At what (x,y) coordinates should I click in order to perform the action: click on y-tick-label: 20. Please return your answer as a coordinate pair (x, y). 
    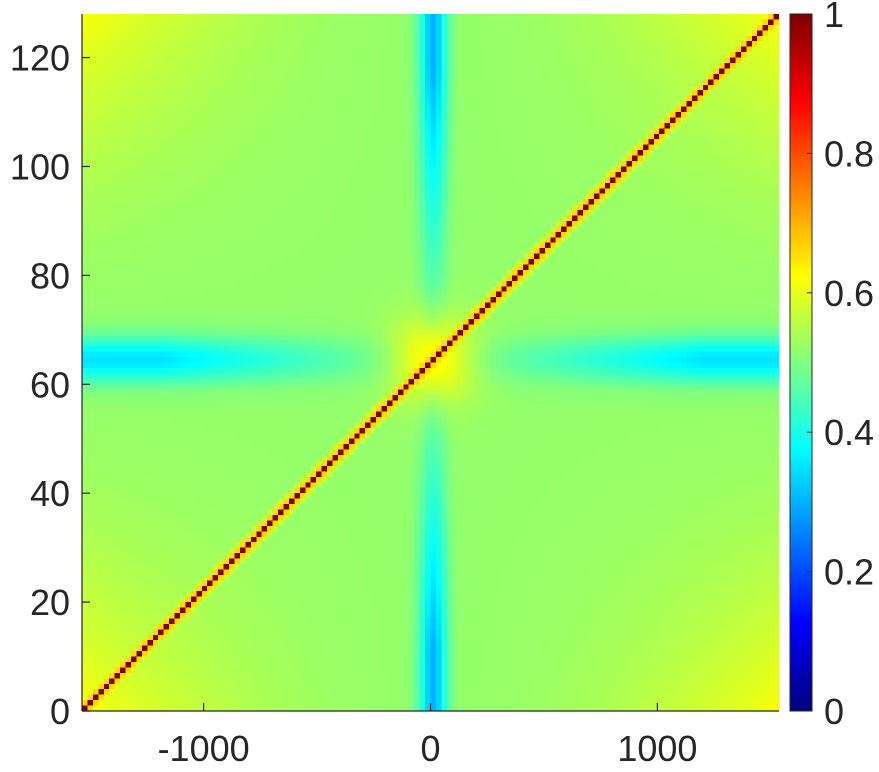
    Looking at the image, I should click on (50, 602).